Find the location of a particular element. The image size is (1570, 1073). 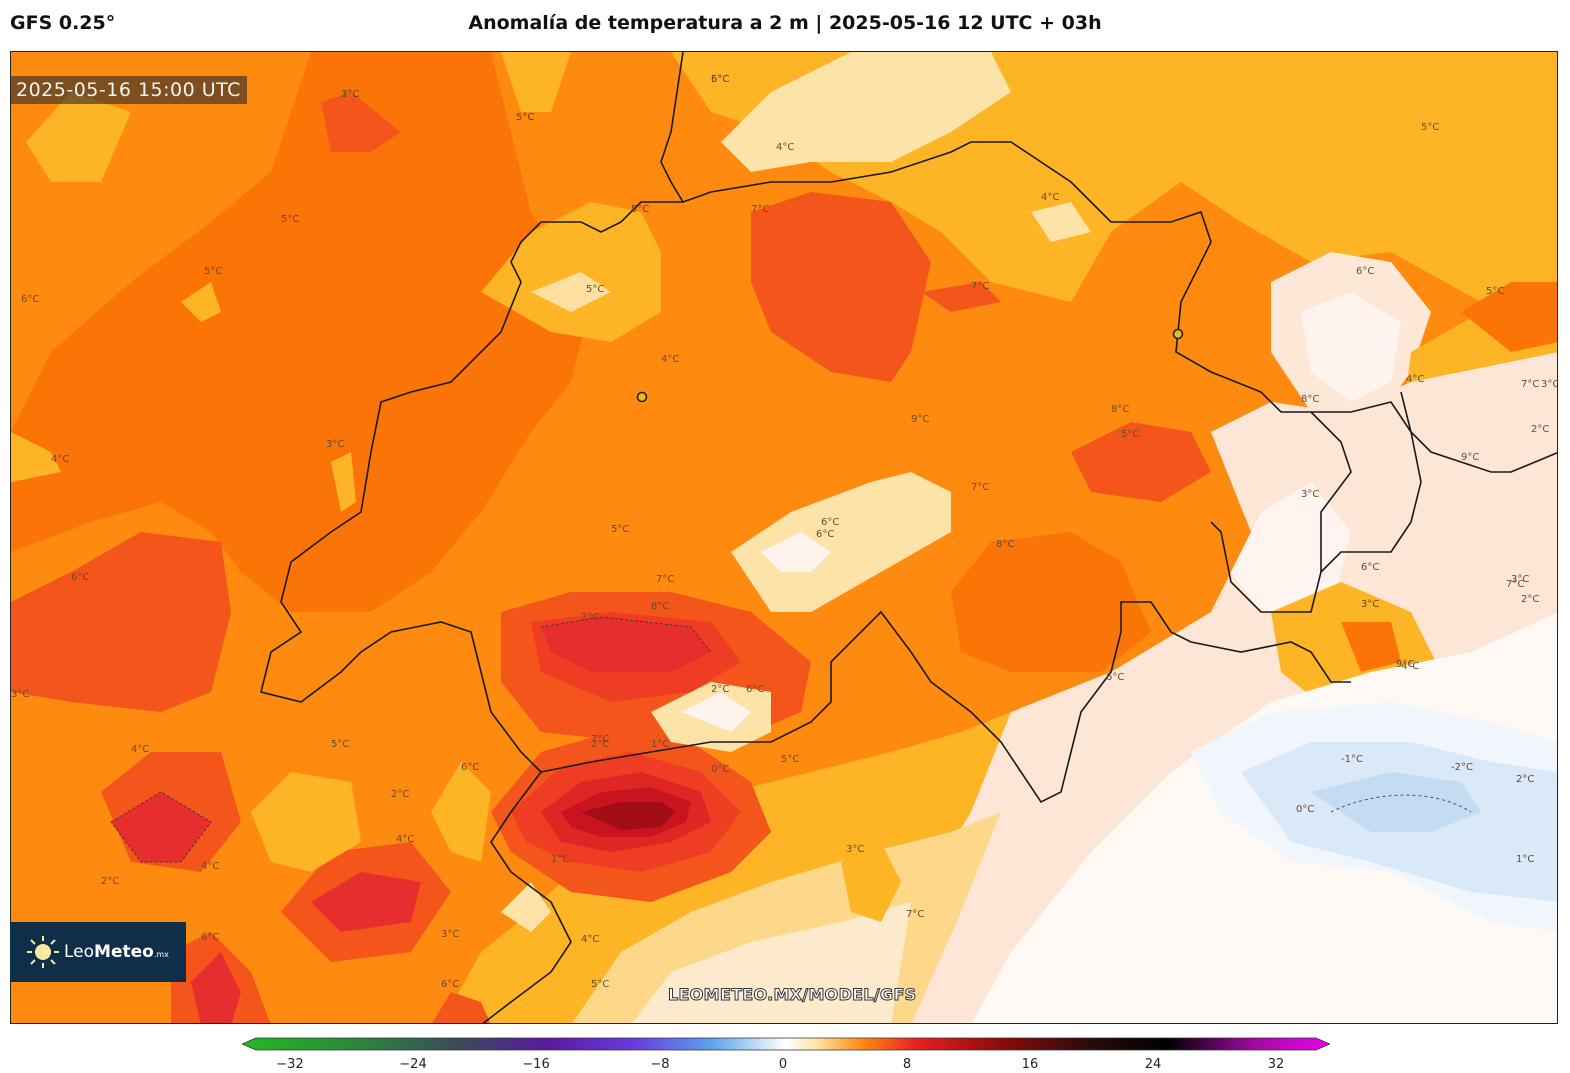

model-label: GFS 0.25° is located at coordinates (63, 23).